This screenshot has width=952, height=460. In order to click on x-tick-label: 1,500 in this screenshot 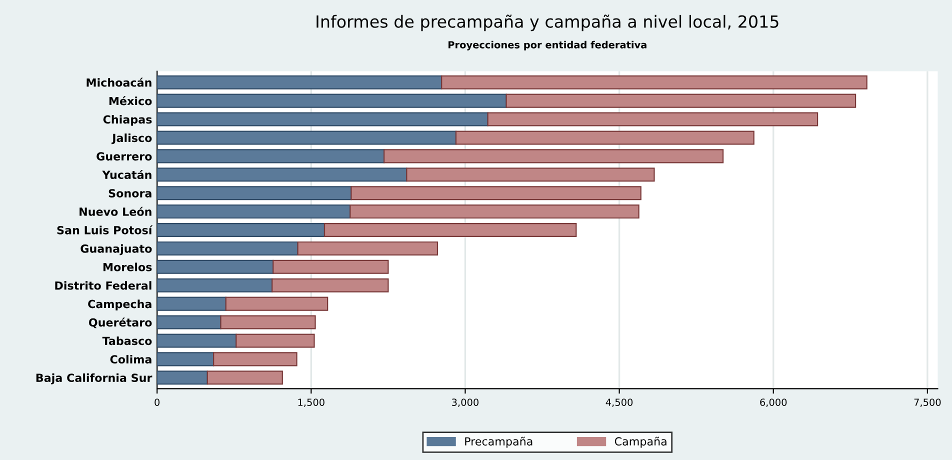, I will do `click(311, 402)`.